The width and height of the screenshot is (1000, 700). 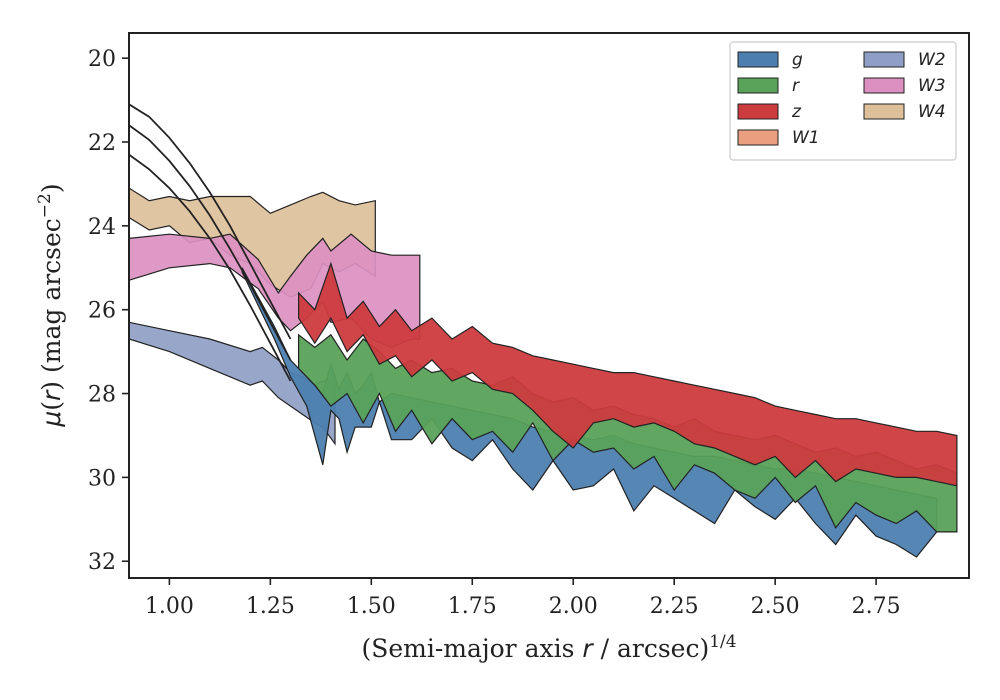 What do you see at coordinates (932, 60) in the screenshot?
I see `legend-label-W2: W2` at bounding box center [932, 60].